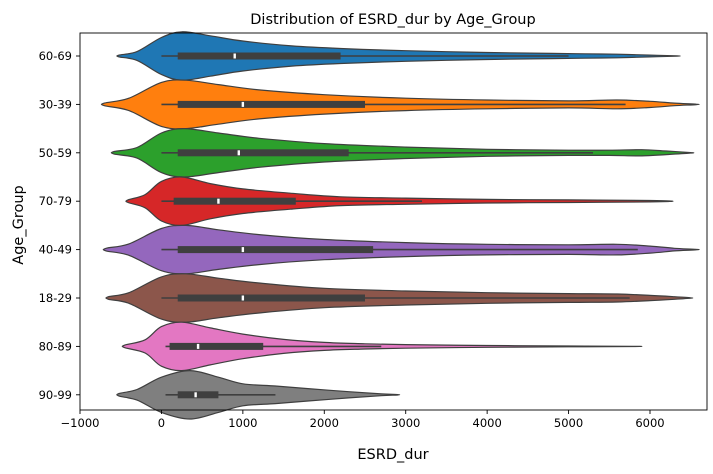 The height and width of the screenshot is (474, 713). Describe the element at coordinates (568, 423) in the screenshot. I see `x-tick-label-5000: 5000` at that location.